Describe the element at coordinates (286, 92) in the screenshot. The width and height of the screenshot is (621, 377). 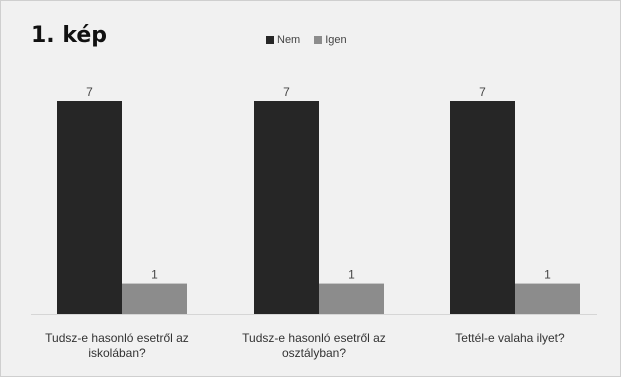
I see `data-label-nem-2: 7` at that location.